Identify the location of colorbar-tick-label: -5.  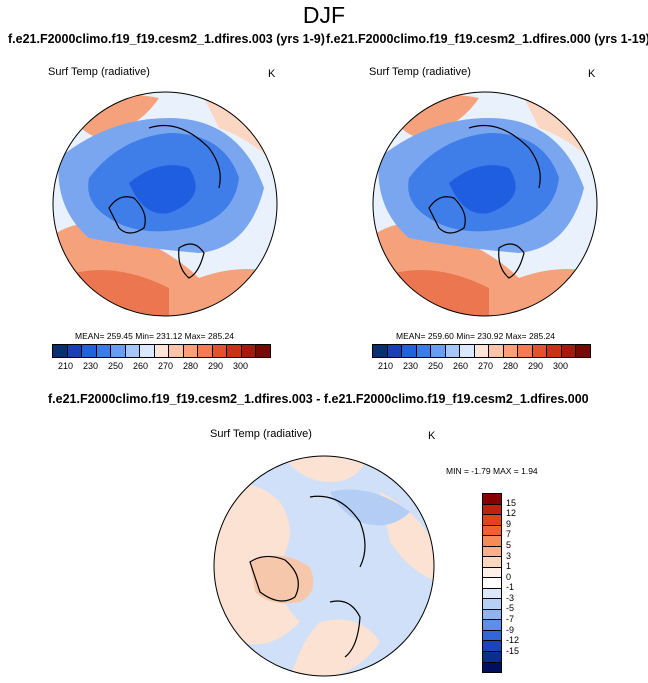
(510, 608).